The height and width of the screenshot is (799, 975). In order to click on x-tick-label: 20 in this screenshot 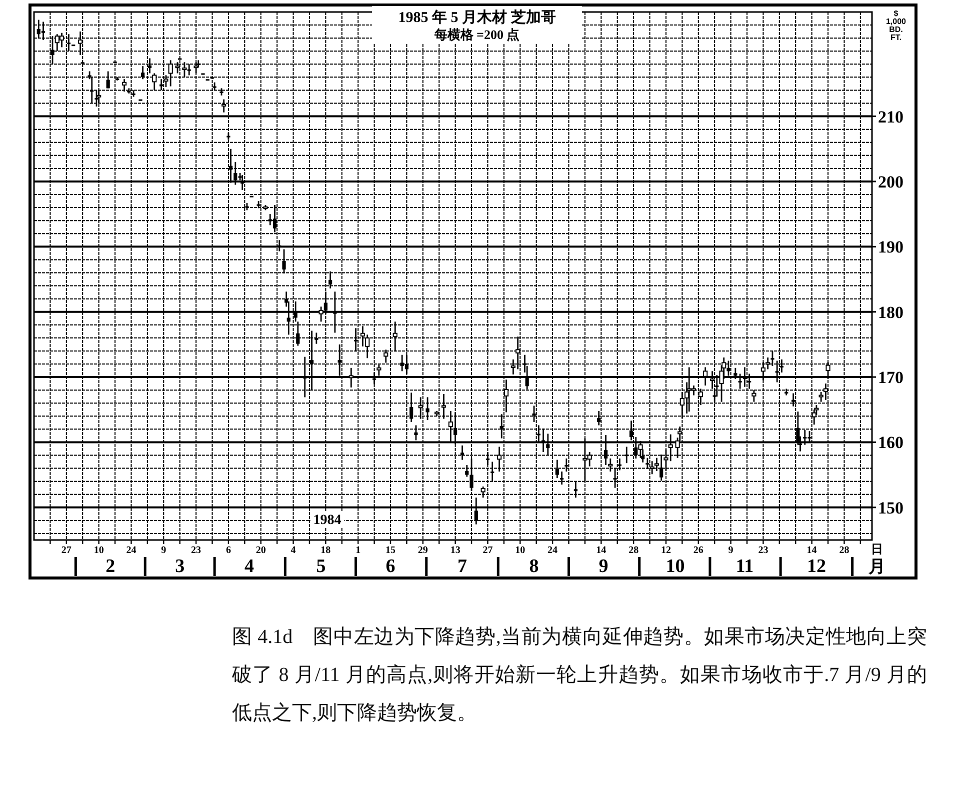, I will do `click(261, 550)`.